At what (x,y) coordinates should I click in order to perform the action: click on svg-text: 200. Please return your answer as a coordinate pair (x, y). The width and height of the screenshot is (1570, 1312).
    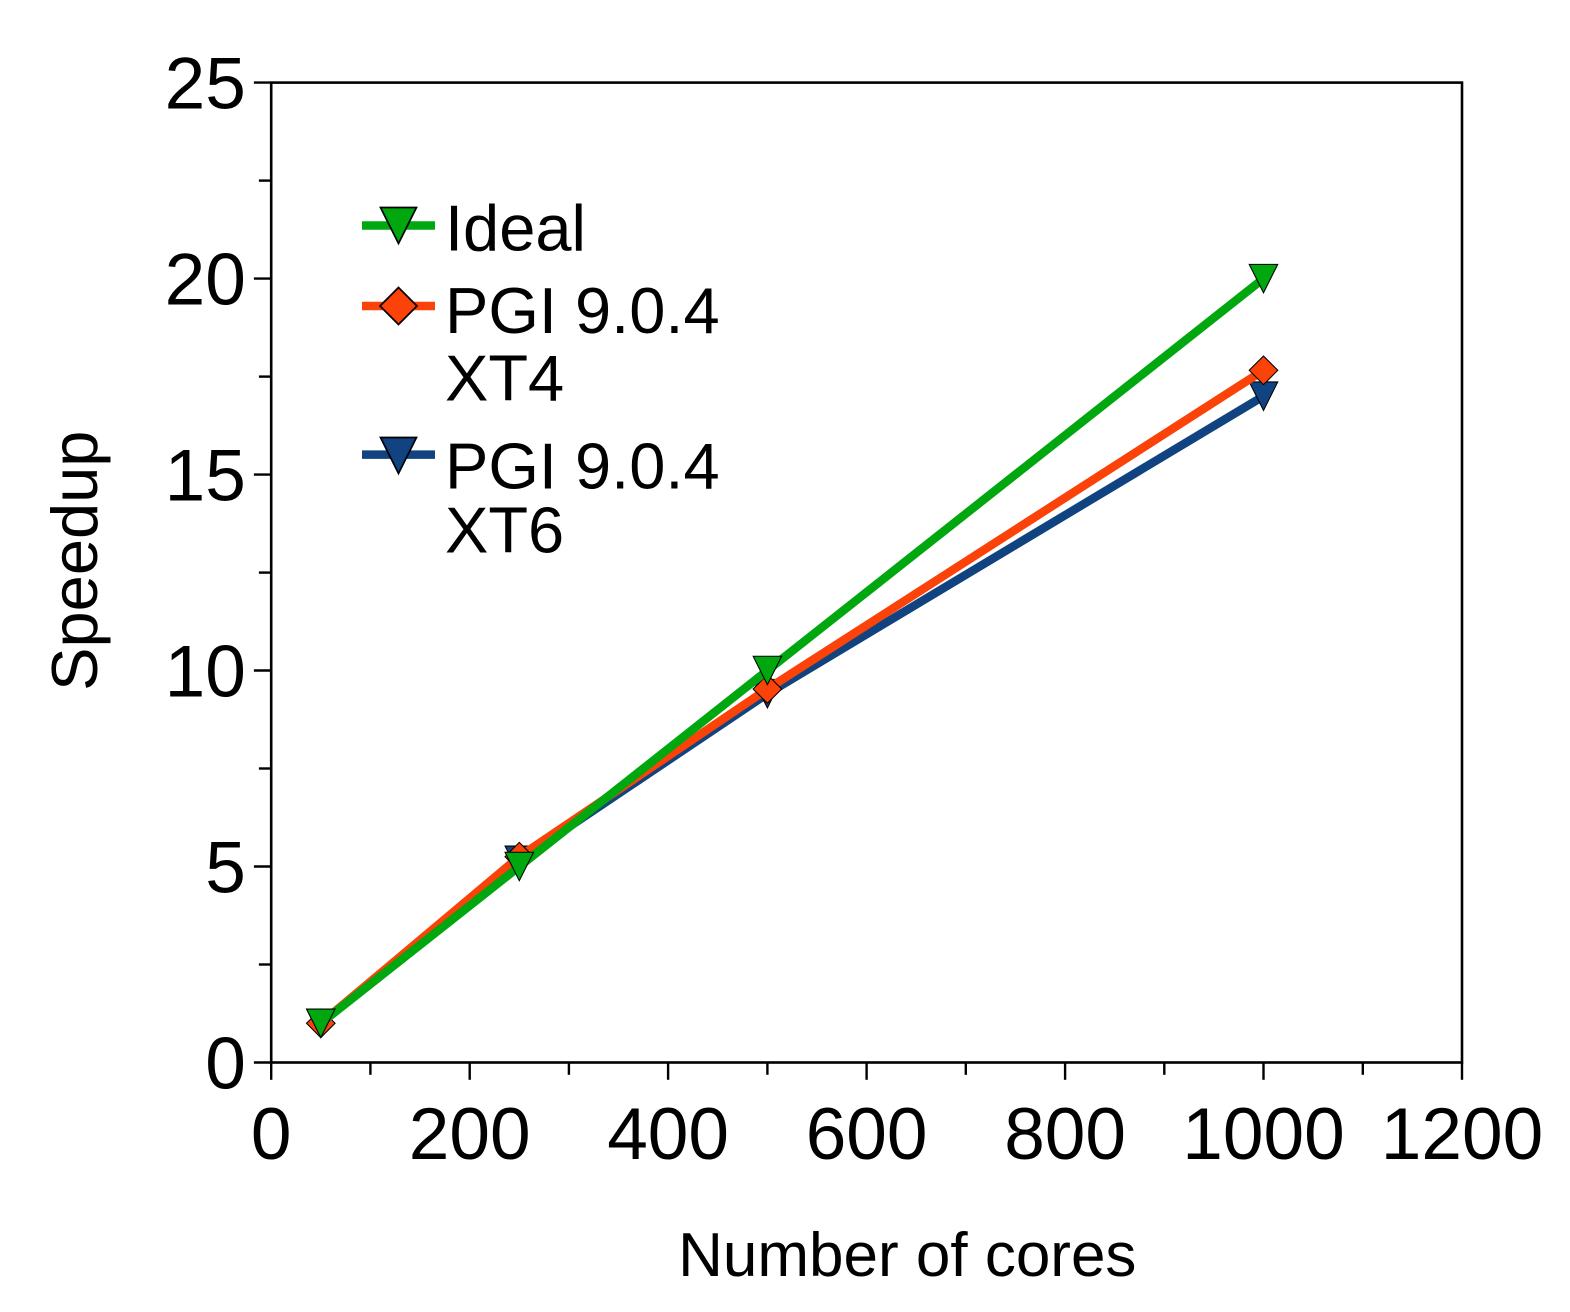
    Looking at the image, I should click on (470, 1134).